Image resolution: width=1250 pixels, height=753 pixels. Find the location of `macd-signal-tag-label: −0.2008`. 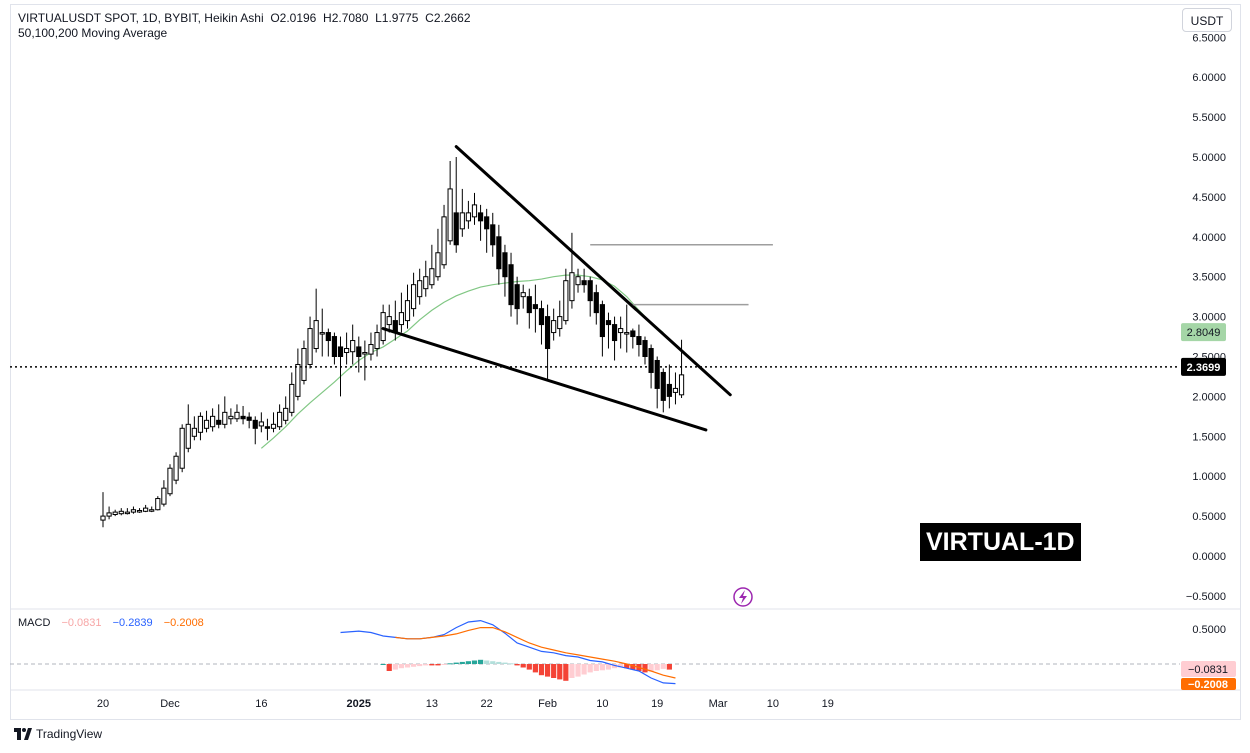

macd-signal-tag-label: −0.2008 is located at coordinates (1208, 685).